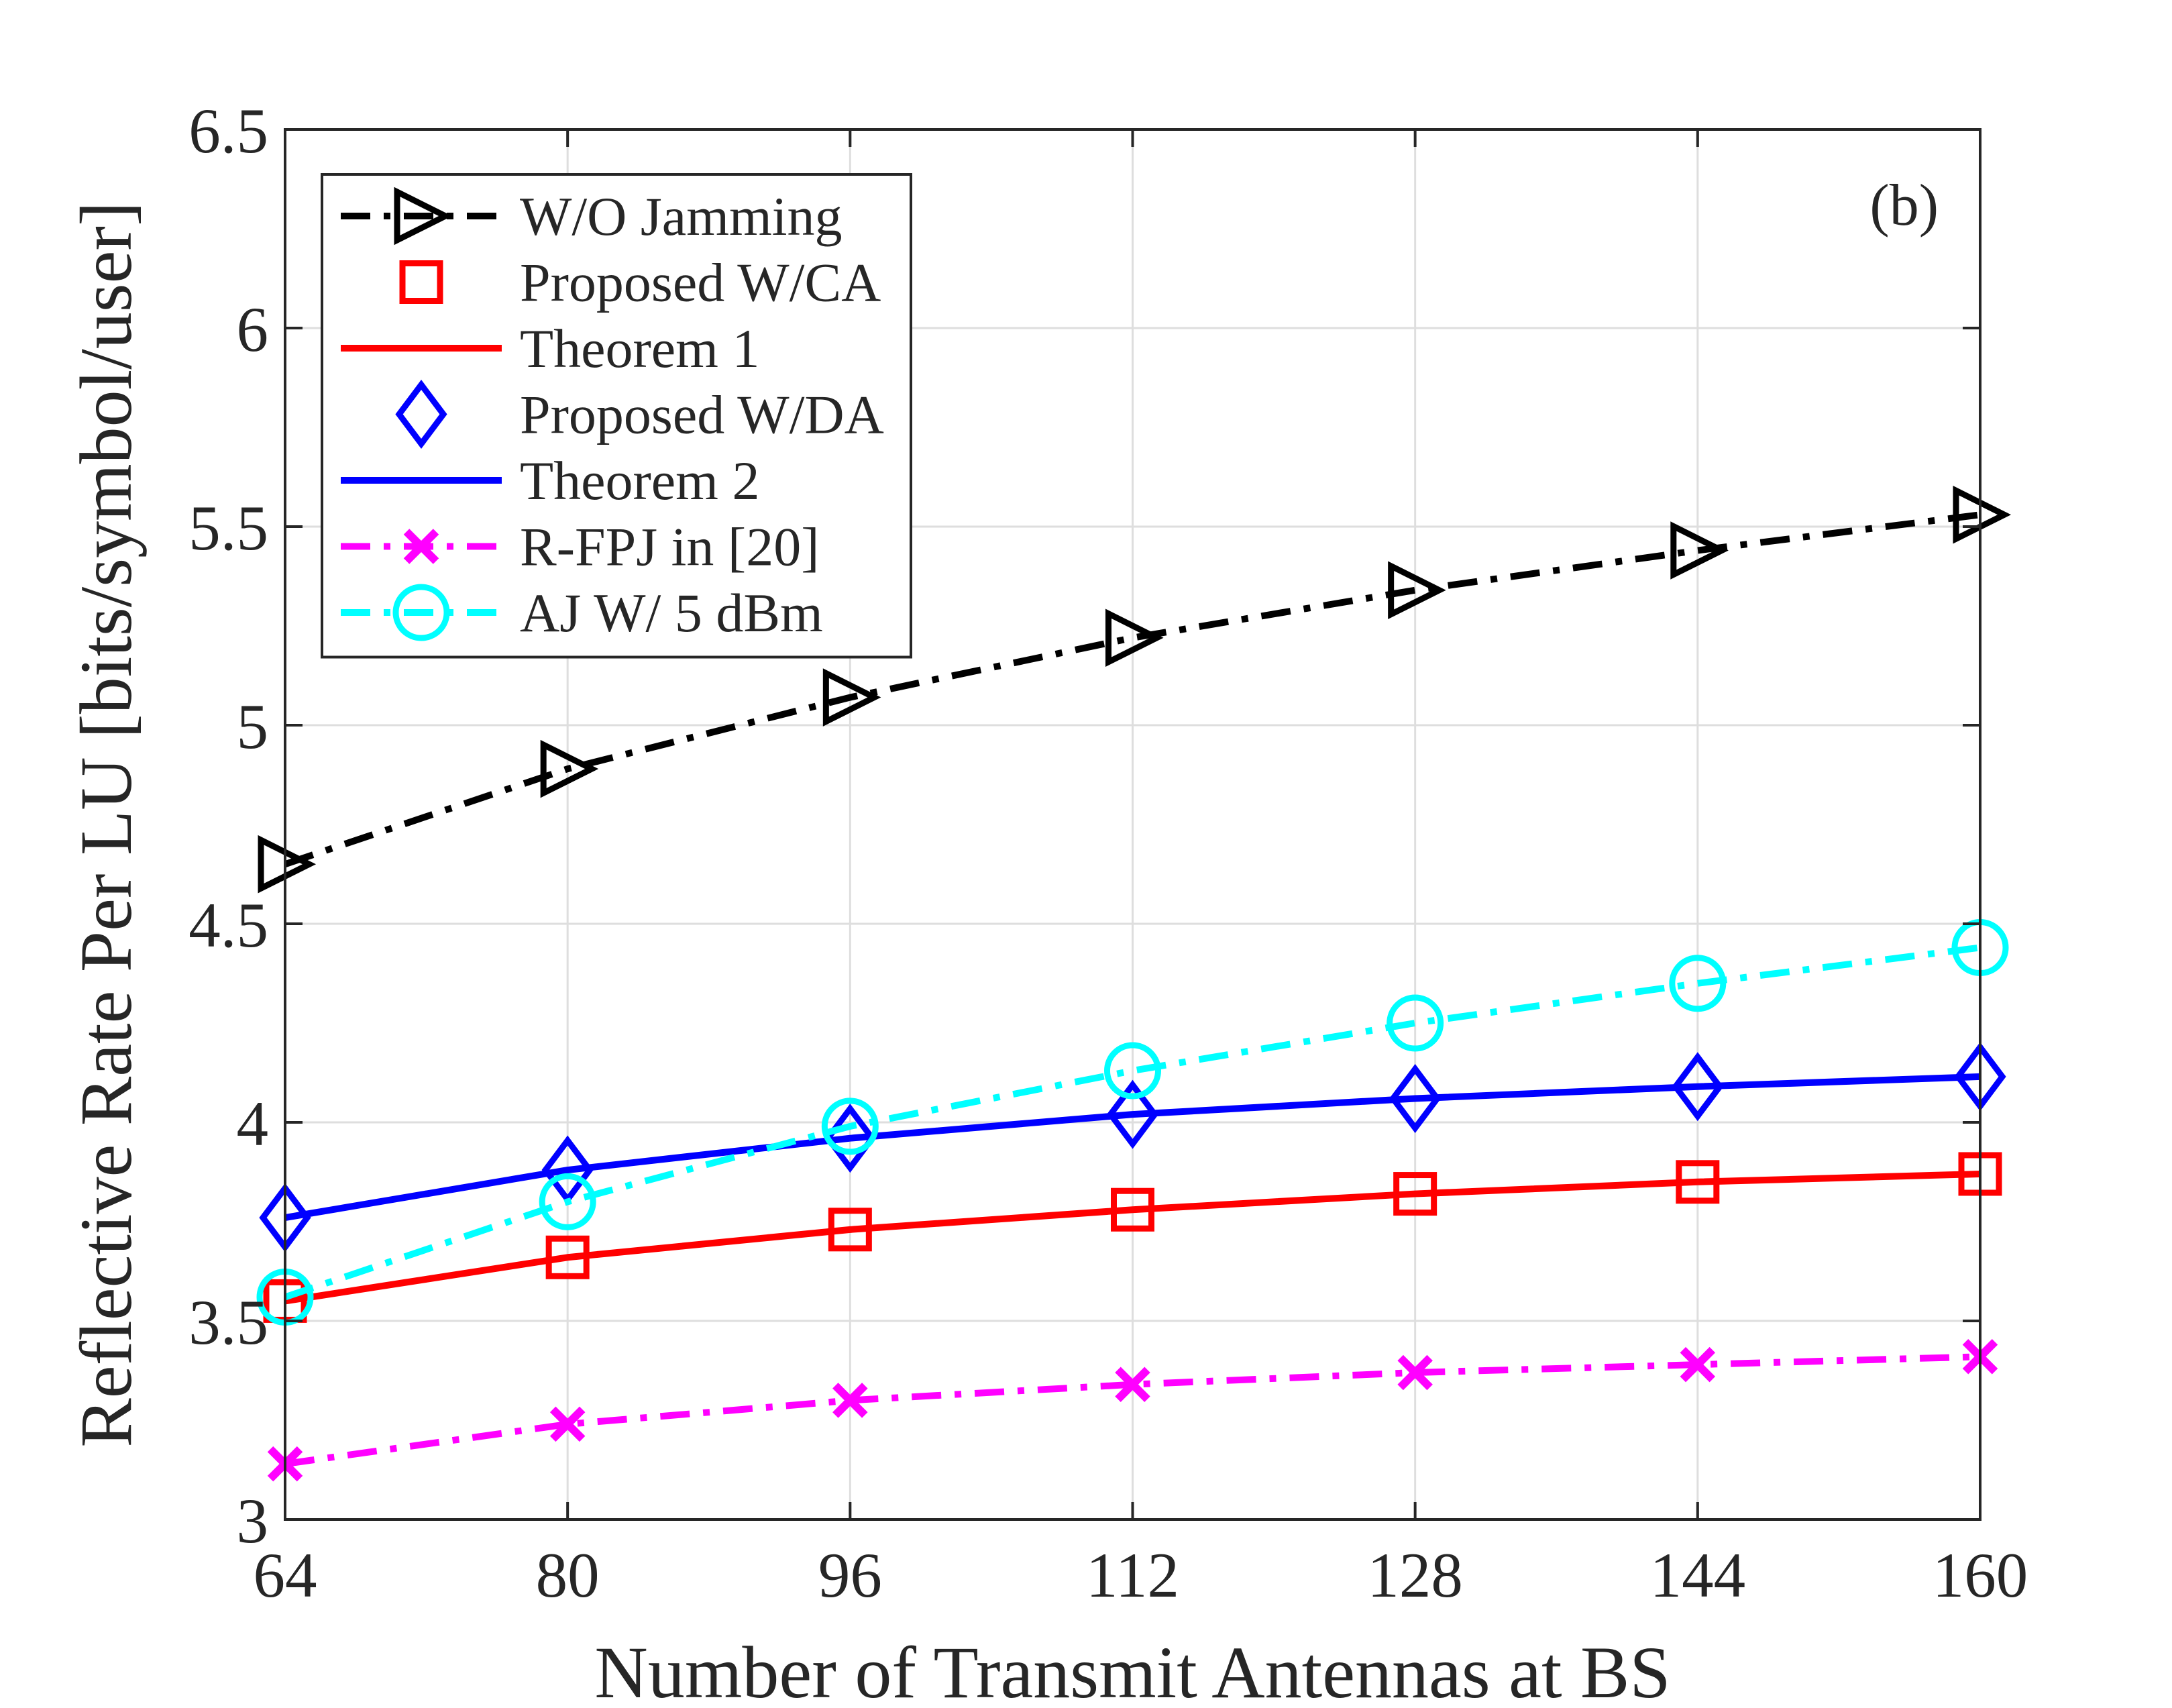 Image resolution: width=2172 pixels, height=1708 pixels. I want to click on legend-label: Proposed W/CA, so click(700, 282).